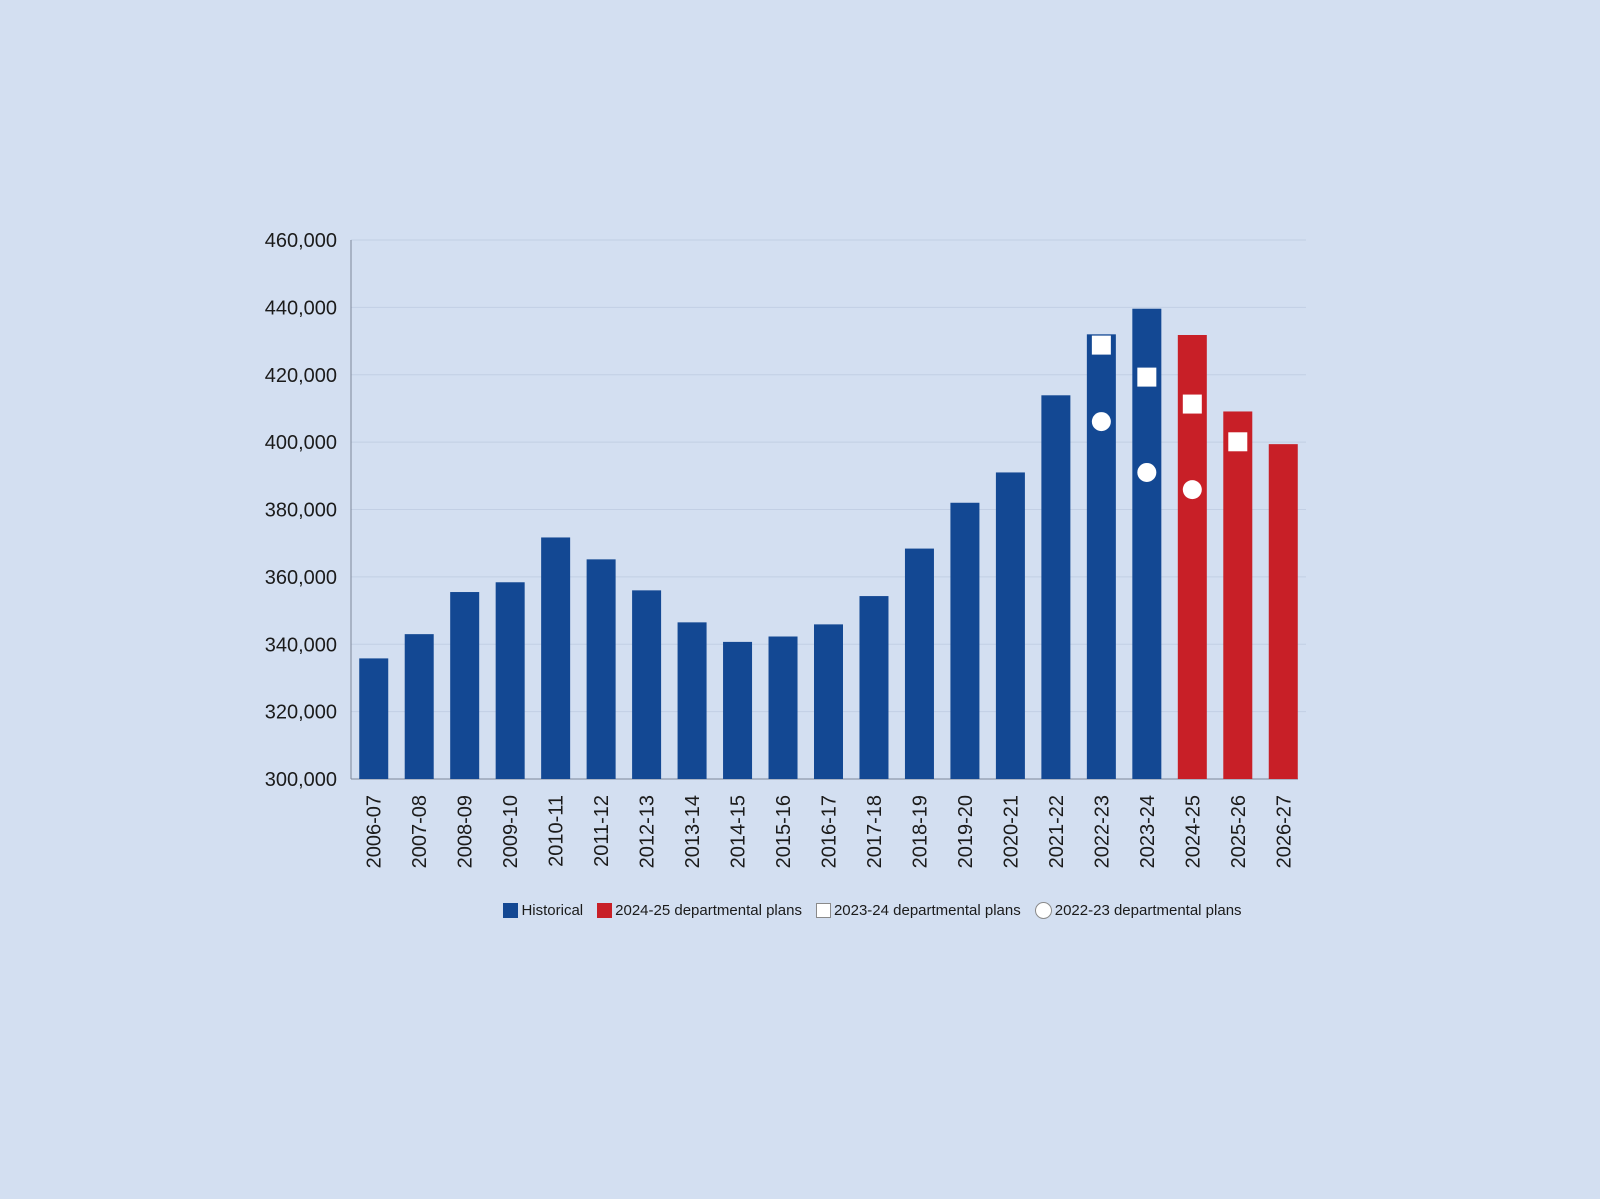 Image resolution: width=1600 pixels, height=1199 pixels. What do you see at coordinates (1193, 831) in the screenshot?
I see `x-tick-label: 2024-25` at bounding box center [1193, 831].